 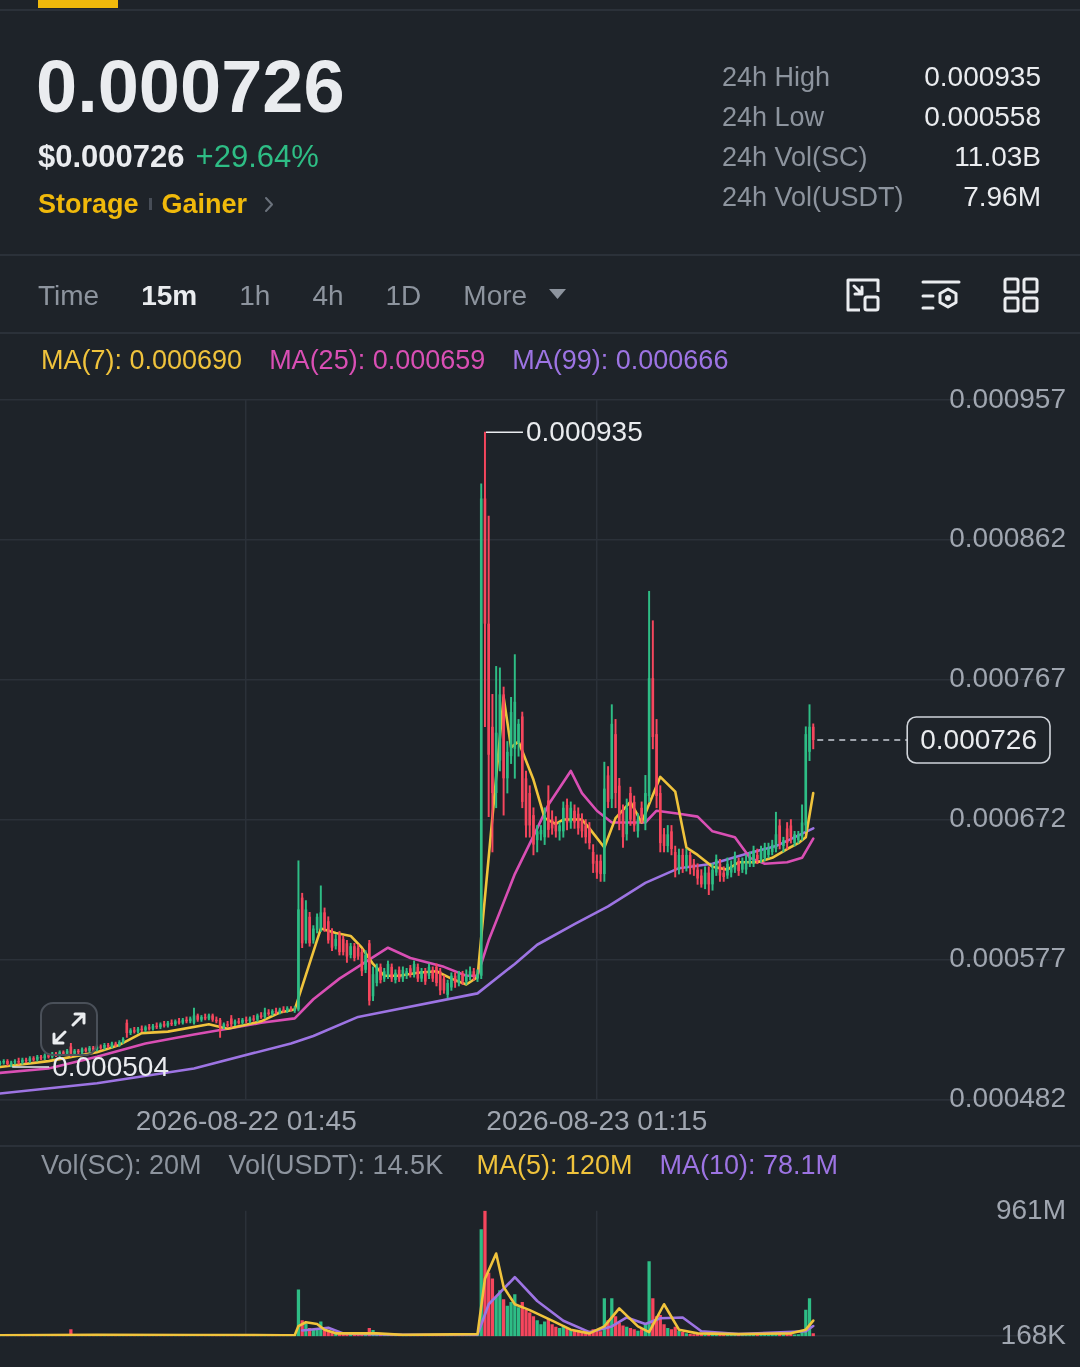 I want to click on x-tick-label: 2026-08-22 01:45, so click(x=246, y=1120).